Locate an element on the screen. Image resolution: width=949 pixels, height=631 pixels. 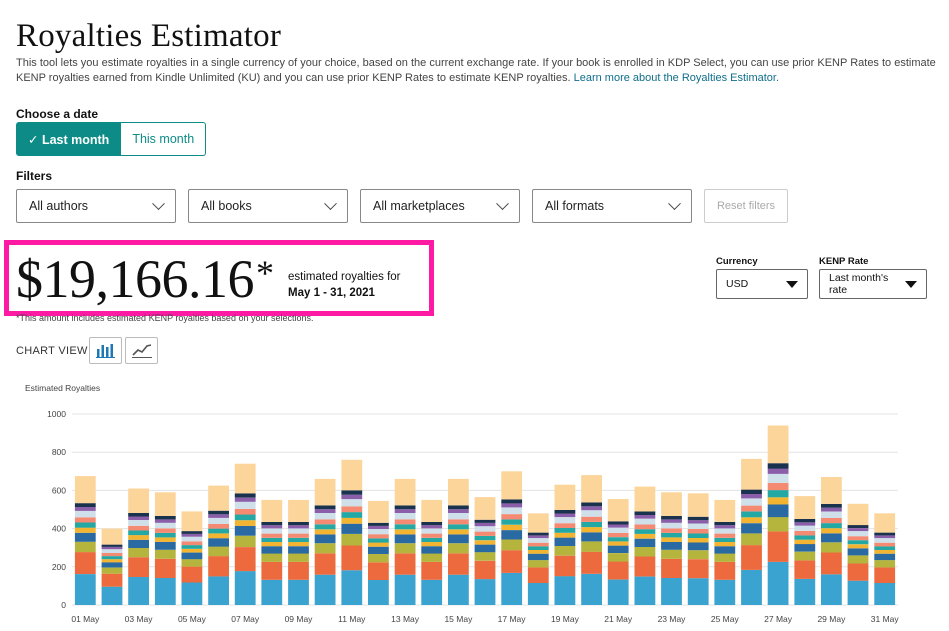
currency-select: USD is located at coordinates (762, 284).